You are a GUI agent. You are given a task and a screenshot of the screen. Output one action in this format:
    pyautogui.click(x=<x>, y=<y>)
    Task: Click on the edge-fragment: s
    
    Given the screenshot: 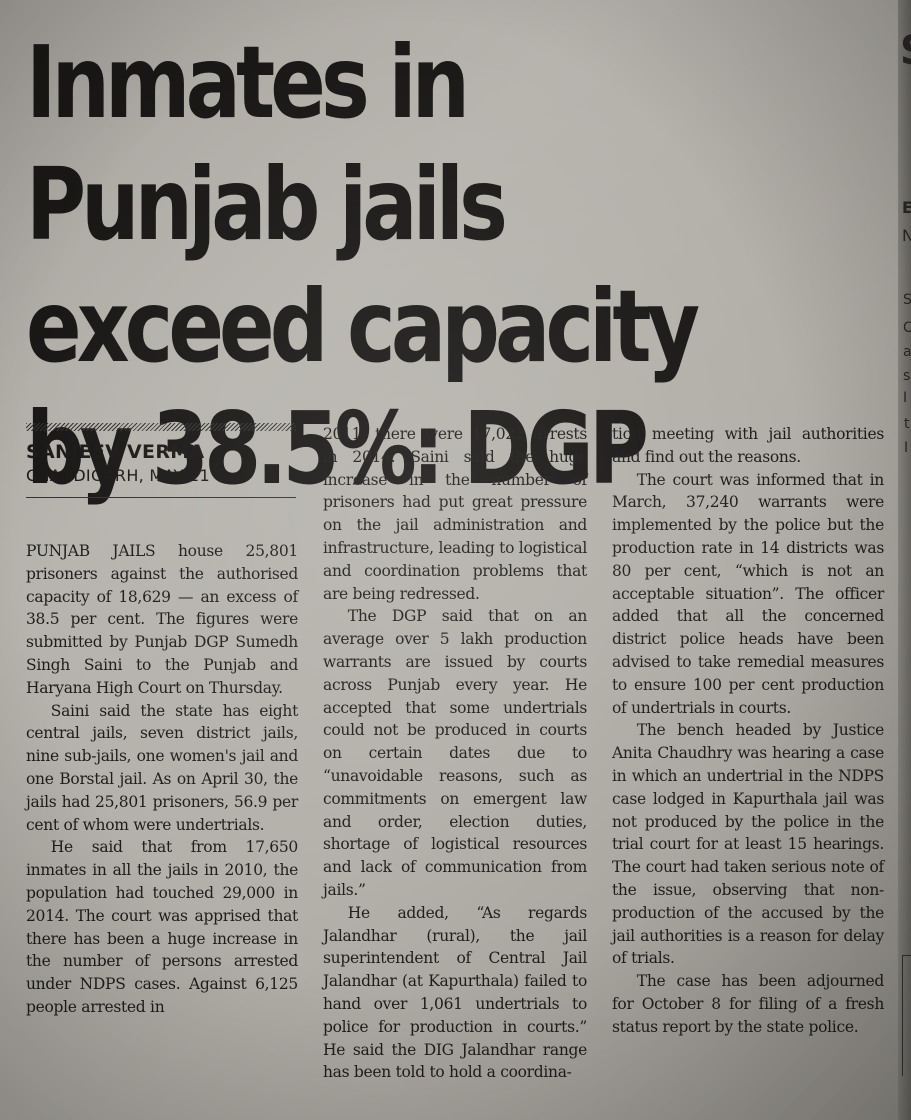 What is the action you would take?
    pyautogui.click(x=907, y=376)
    